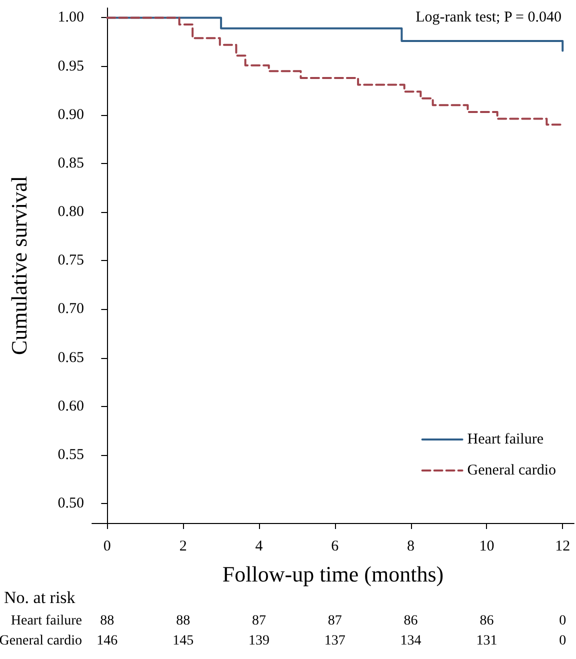 This screenshot has height=659, width=576. Describe the element at coordinates (107, 546) in the screenshot. I see `x-tick-label: 0` at that location.